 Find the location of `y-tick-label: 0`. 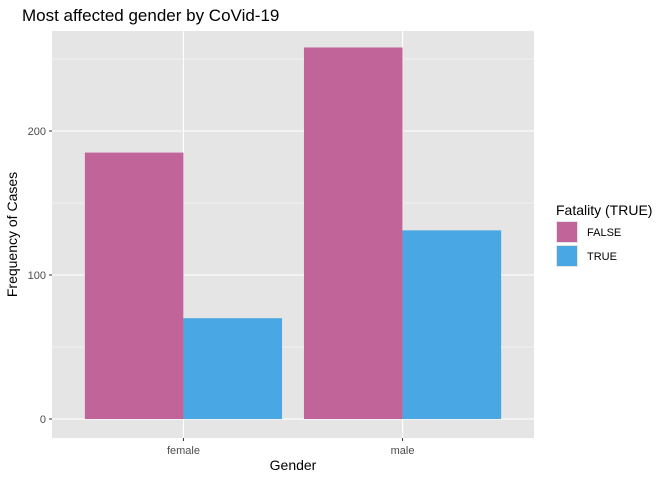

y-tick-label: 0 is located at coordinates (43, 420).